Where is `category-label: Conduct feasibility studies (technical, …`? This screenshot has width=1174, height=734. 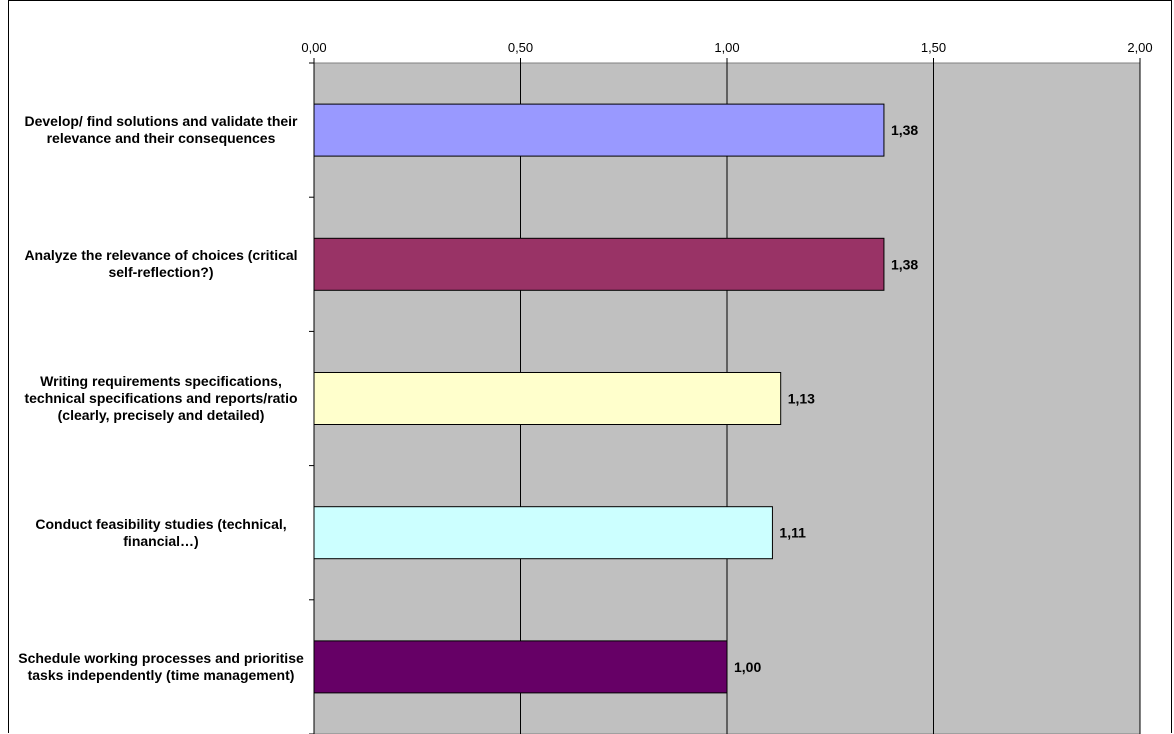
category-label: Conduct feasibility studies (technical, … is located at coordinates (161, 532).